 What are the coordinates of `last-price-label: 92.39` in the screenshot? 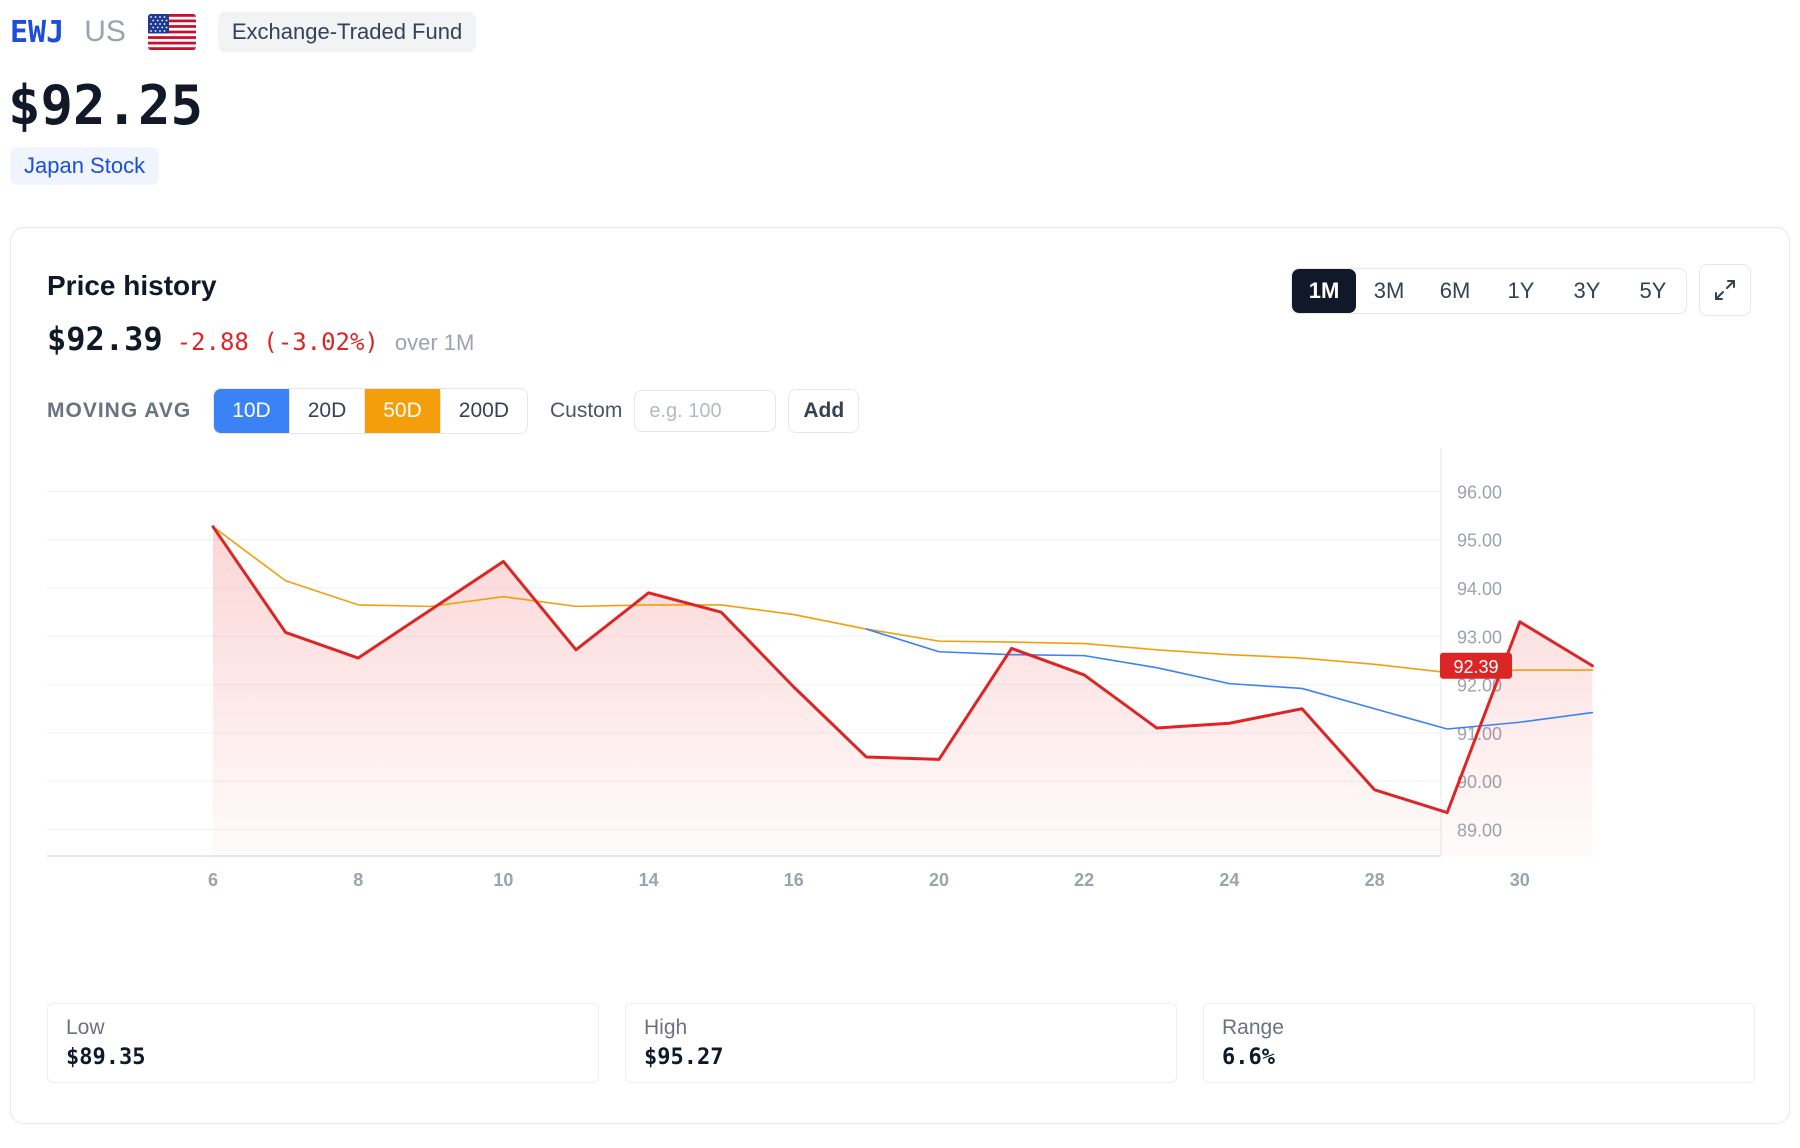 It's located at (1475, 667).